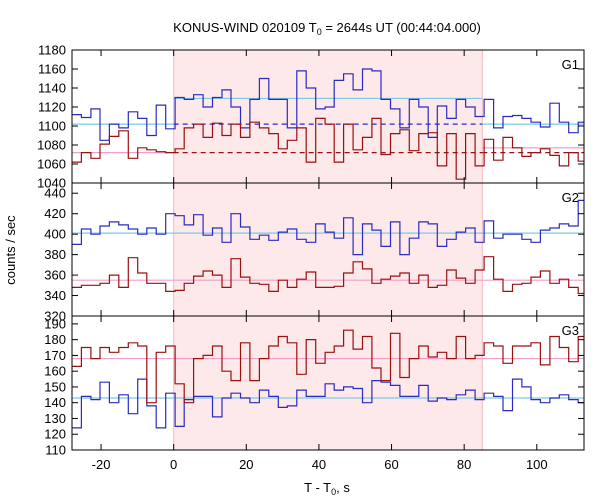  What do you see at coordinates (246, 464) in the screenshot?
I see `x-tick-label: 20` at bounding box center [246, 464].